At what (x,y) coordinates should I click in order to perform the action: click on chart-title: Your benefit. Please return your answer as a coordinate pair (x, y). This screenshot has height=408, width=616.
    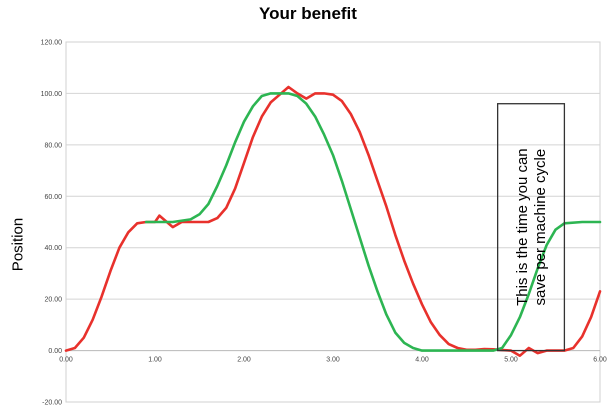
    Looking at the image, I should click on (308, 13).